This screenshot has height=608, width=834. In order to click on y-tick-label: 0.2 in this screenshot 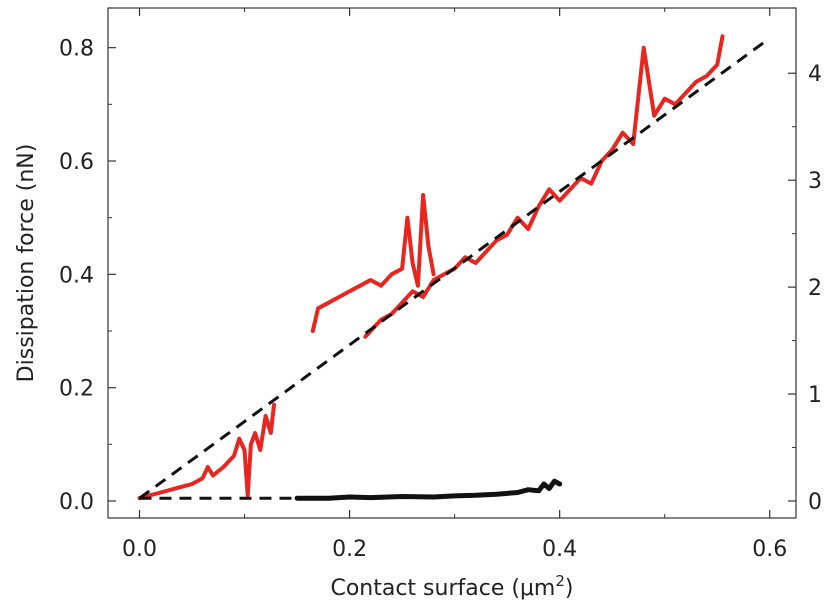, I will do `click(76, 389)`.